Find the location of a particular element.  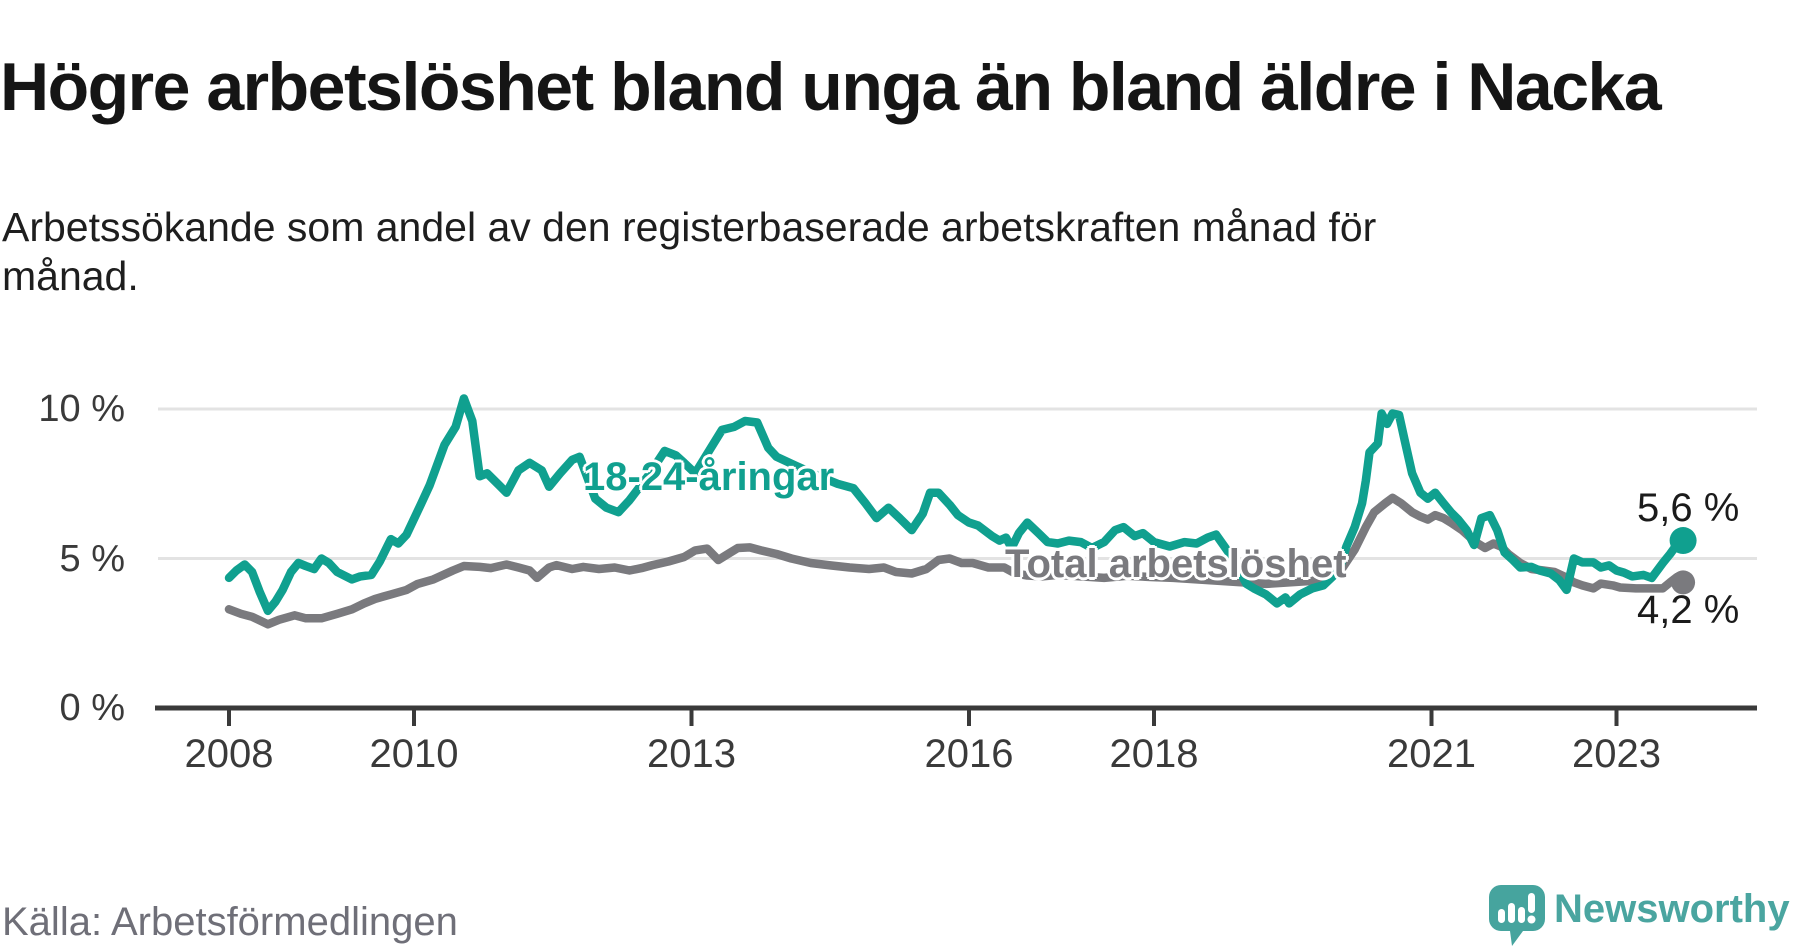

newsworthy-logo: Newsworthy is located at coordinates (1644, 915).